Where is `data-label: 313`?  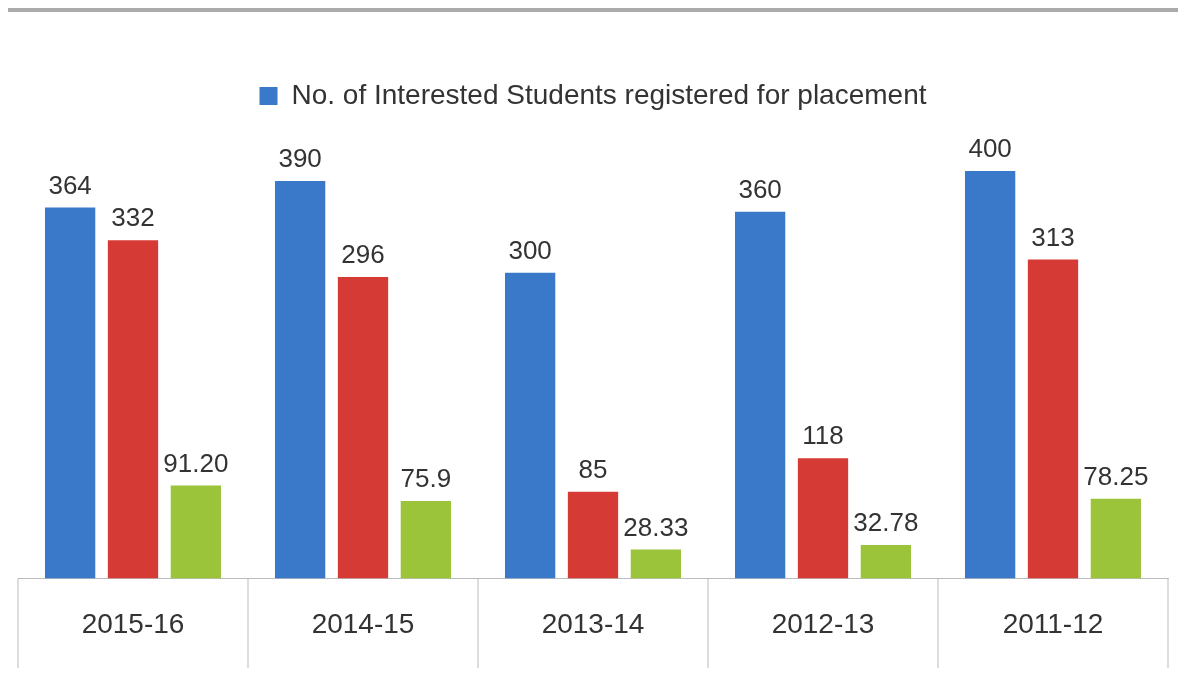
data-label: 313 is located at coordinates (1053, 236).